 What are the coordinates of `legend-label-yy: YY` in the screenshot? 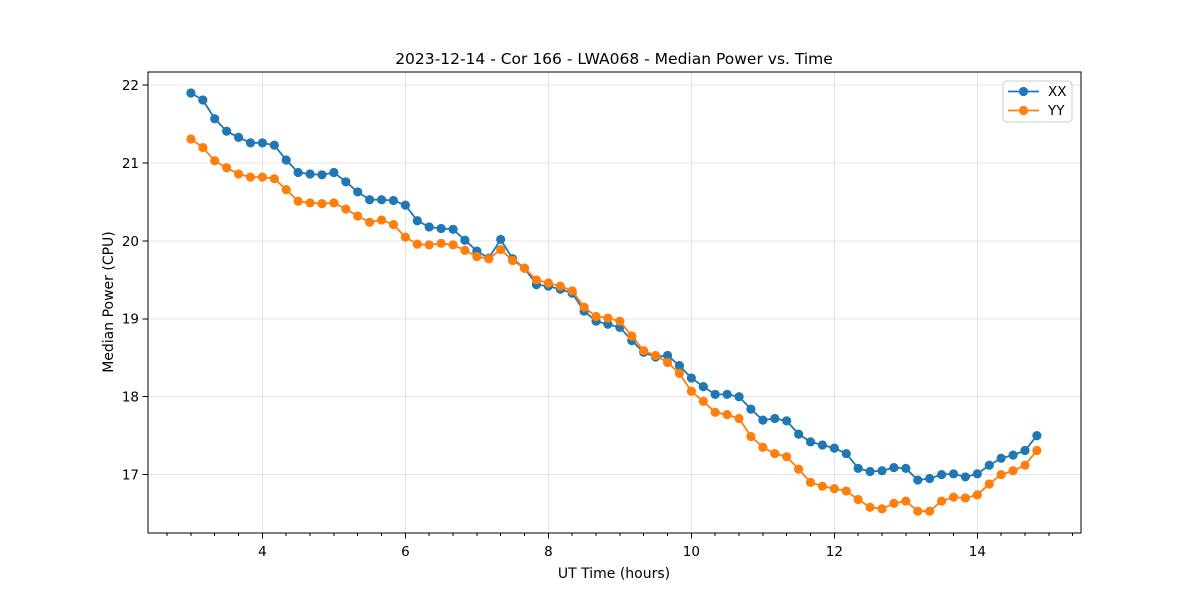 It's located at (1056, 111).